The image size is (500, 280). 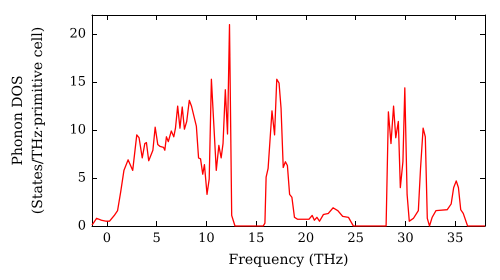 What do you see at coordinates (206, 238) in the screenshot?
I see `x-tick-label: 10` at bounding box center [206, 238].